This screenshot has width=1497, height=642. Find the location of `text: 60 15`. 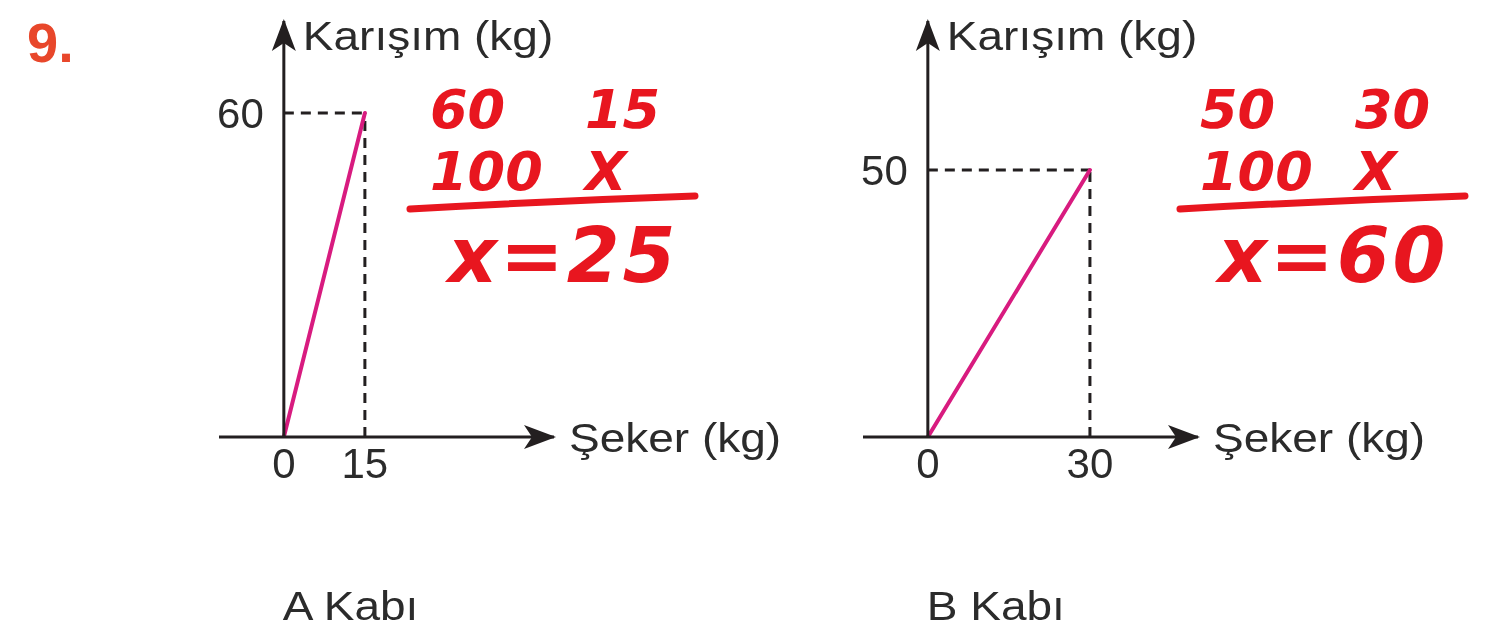

text: 60 15 is located at coordinates (545, 109).